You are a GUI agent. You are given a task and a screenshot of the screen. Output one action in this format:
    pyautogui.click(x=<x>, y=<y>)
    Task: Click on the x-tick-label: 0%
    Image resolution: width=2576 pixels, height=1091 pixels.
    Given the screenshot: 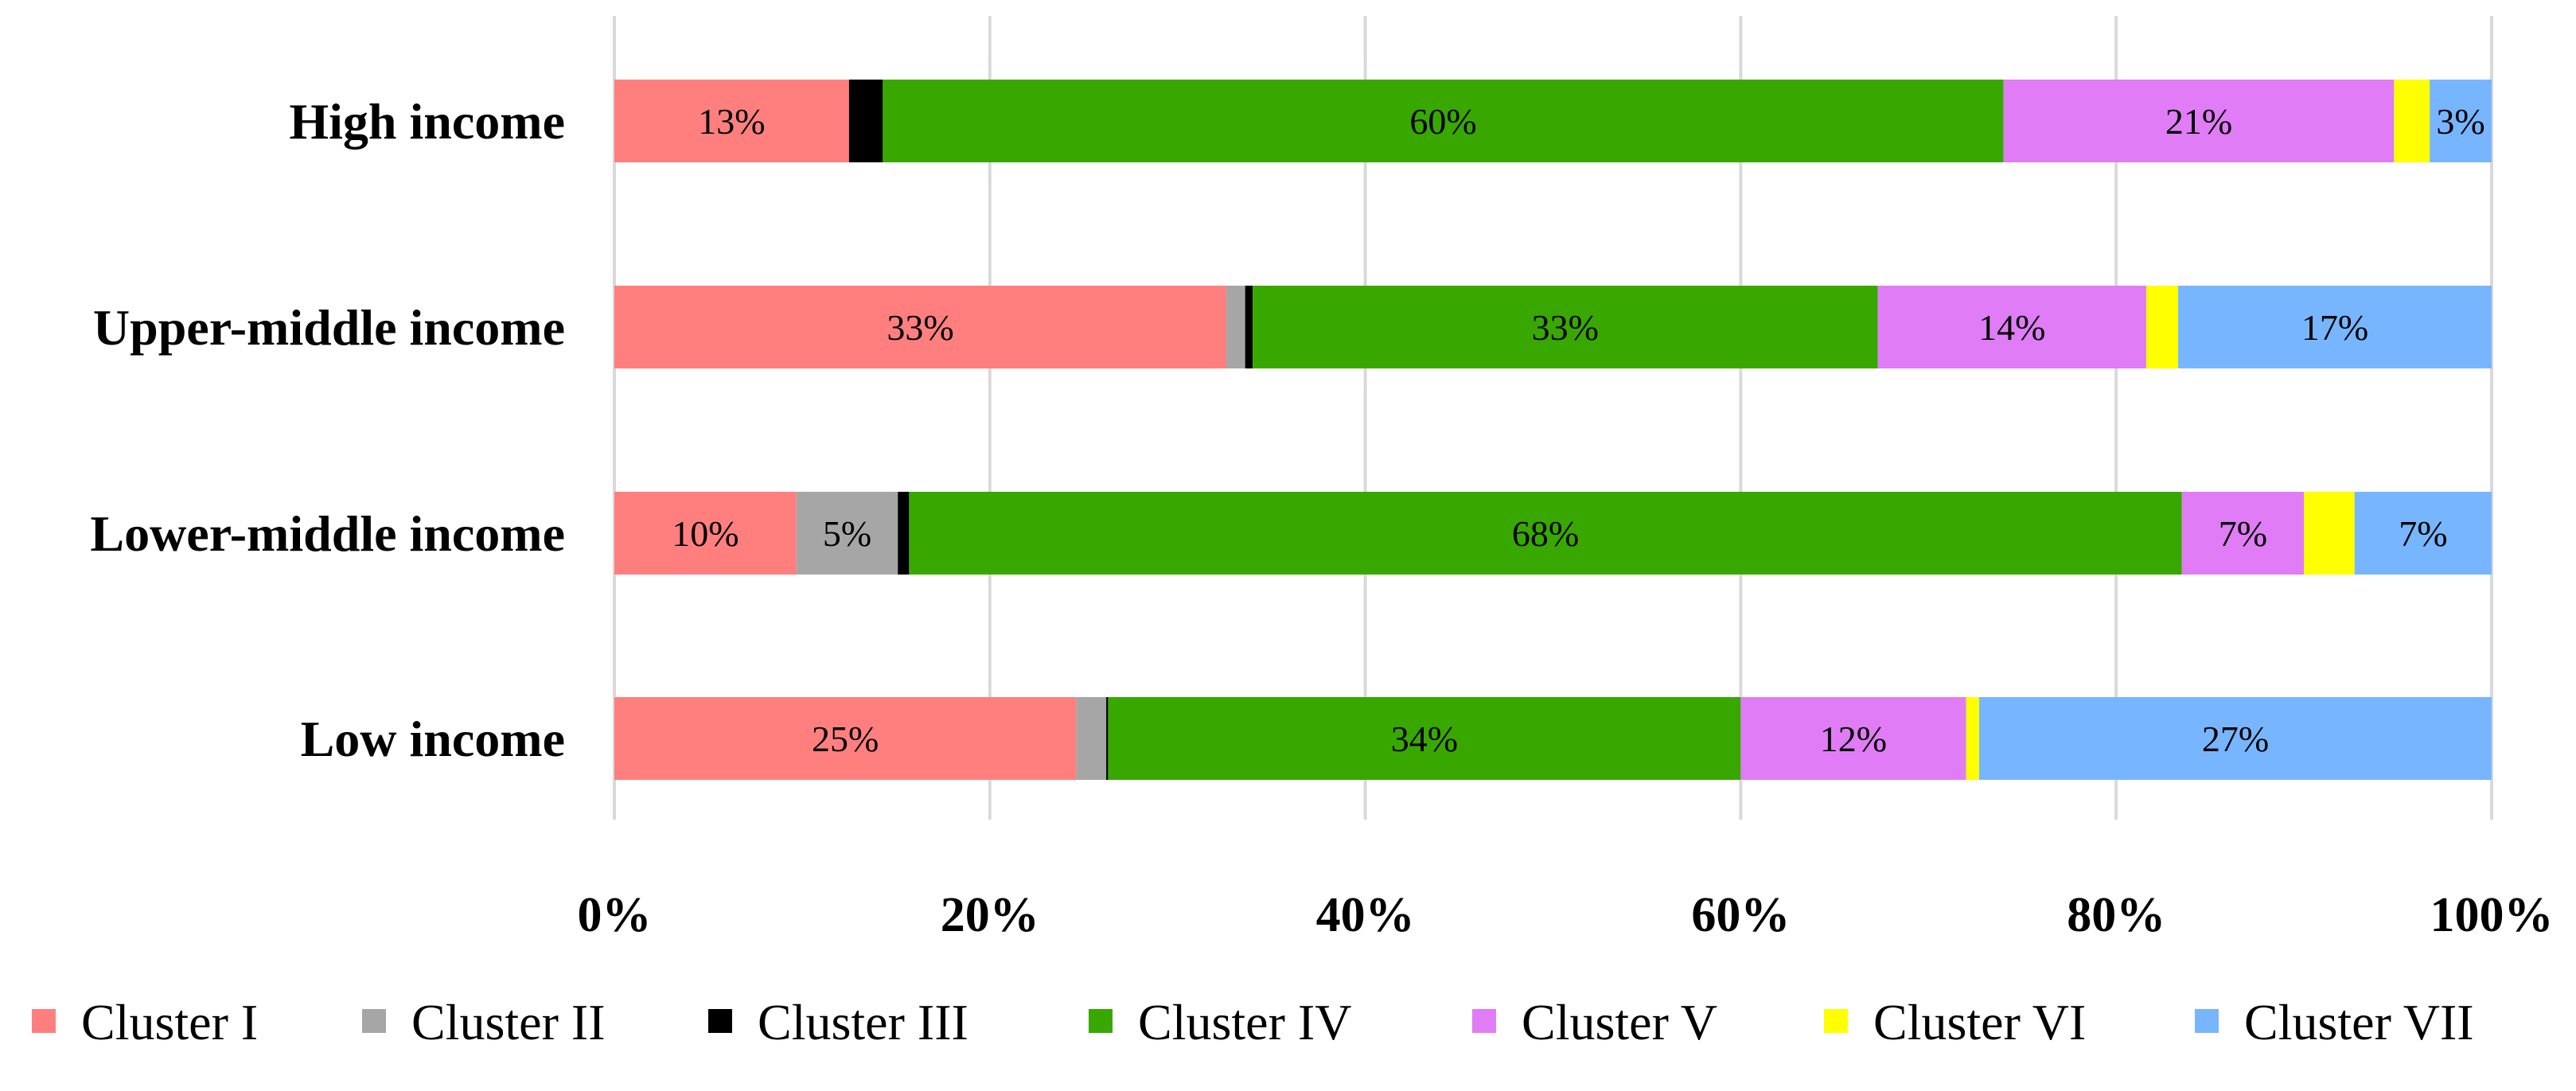 What is the action you would take?
    pyautogui.click(x=615, y=915)
    